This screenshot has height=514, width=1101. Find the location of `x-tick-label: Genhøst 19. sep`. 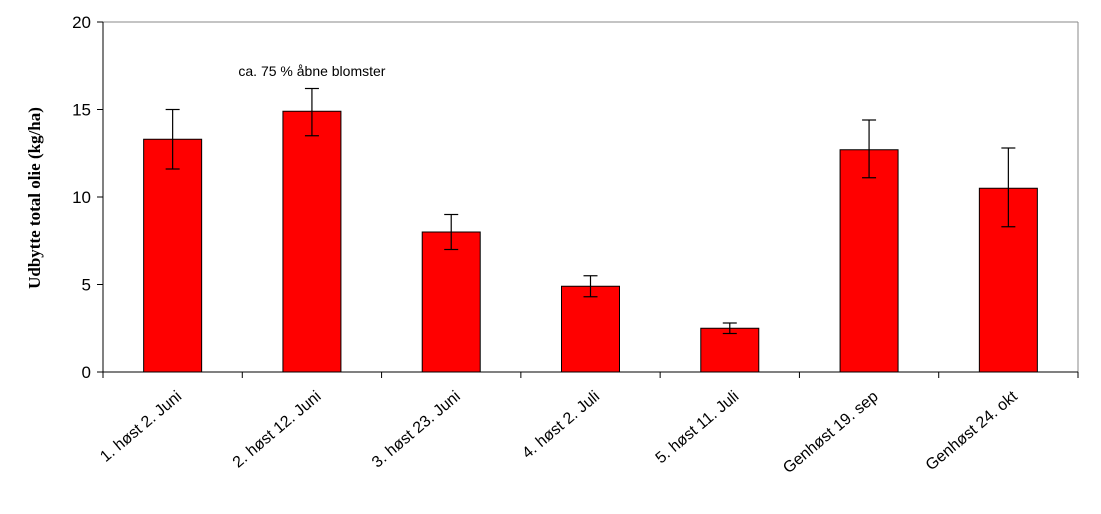

x-tick-label: Genhøst 19. sep is located at coordinates (831, 432).